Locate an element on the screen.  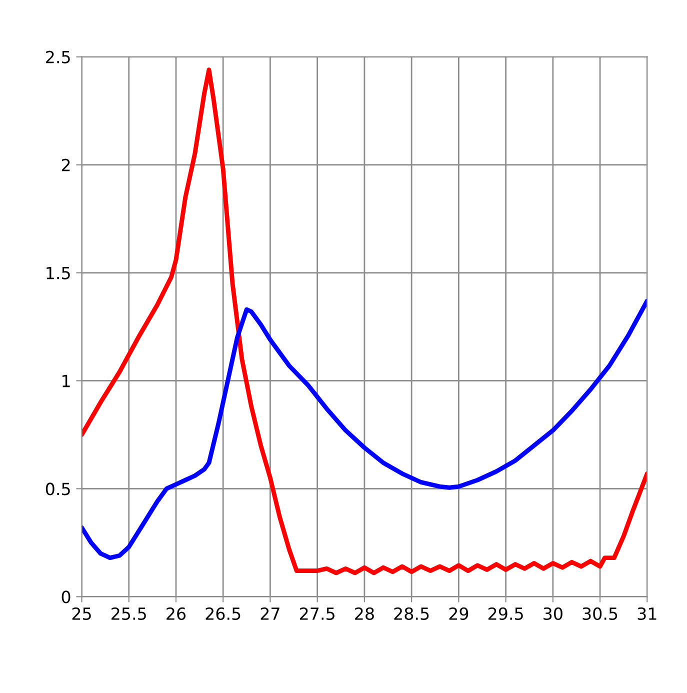
x-tick-label: 28 is located at coordinates (364, 613).